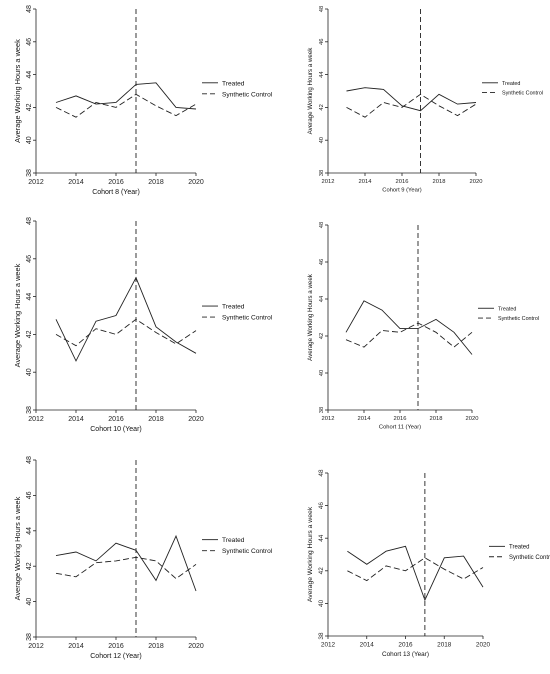 This screenshot has width=550, height=674. What do you see at coordinates (116, 192) in the screenshot?
I see `x-axis-label: Cohort 8 (Year)` at bounding box center [116, 192].